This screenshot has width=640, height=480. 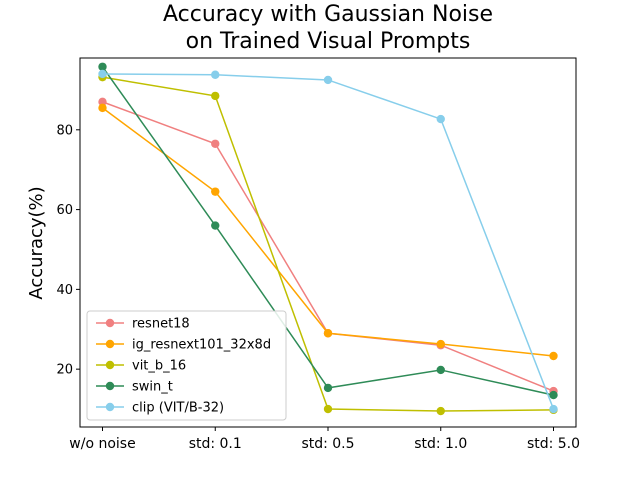 I want to click on legend-box, so click(x=186, y=365).